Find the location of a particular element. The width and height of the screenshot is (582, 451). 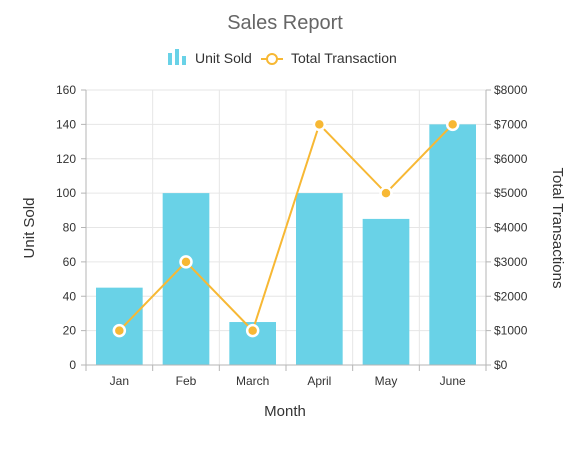

x-tick-label: May is located at coordinates (386, 381).